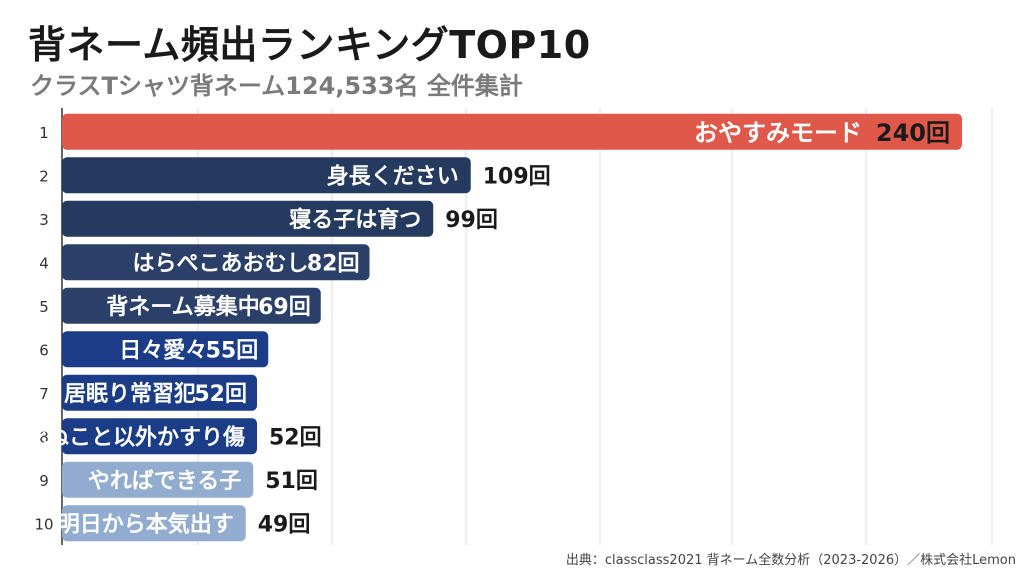  Describe the element at coordinates (130, 394) in the screenshot. I see `category-label: 居眠り常習犯` at that location.